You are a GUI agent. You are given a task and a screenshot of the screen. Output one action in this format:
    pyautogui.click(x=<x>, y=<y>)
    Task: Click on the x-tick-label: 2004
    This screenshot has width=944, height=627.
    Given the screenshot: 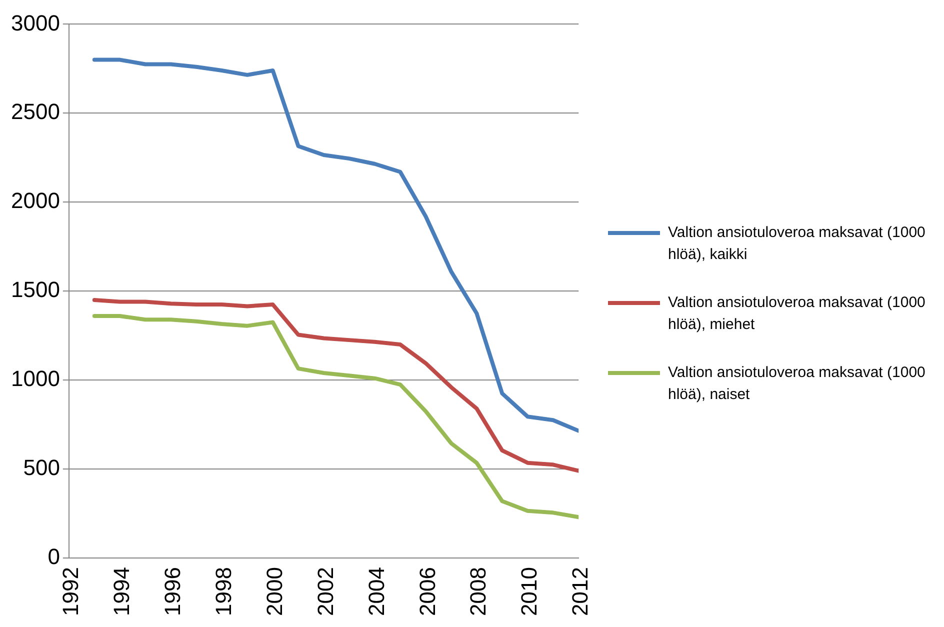 What is the action you would take?
    pyautogui.click(x=376, y=591)
    